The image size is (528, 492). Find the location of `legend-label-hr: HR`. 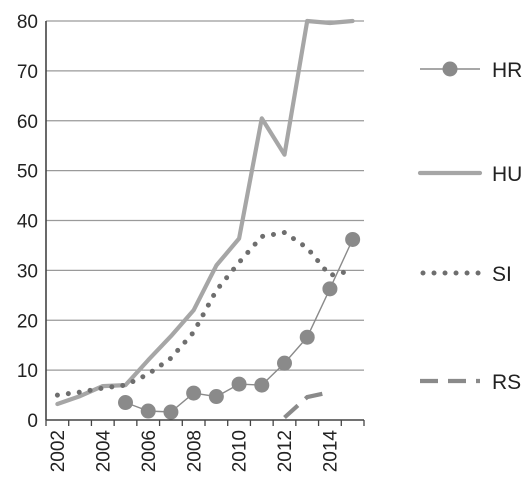

legend-label-hr: HR is located at coordinates (507, 70).